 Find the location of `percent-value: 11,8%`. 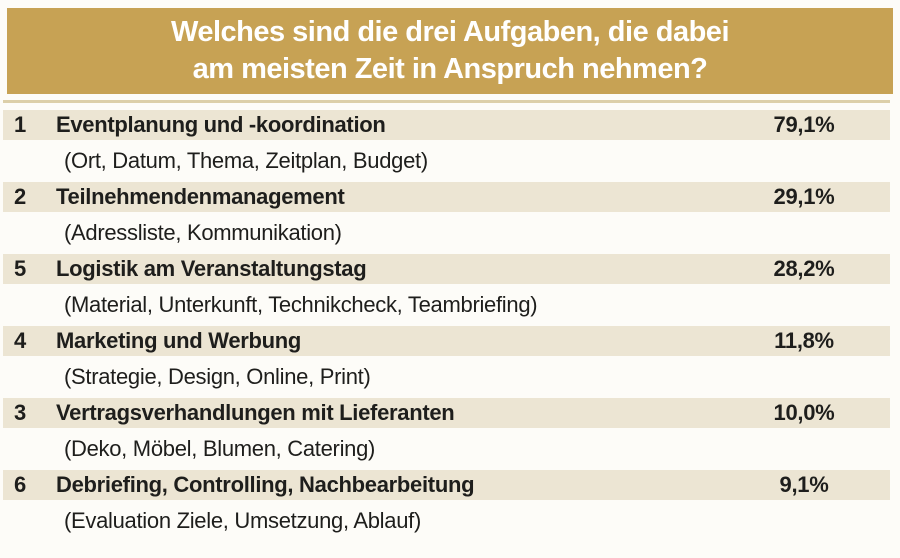

percent-value: 11,8% is located at coordinates (804, 340).